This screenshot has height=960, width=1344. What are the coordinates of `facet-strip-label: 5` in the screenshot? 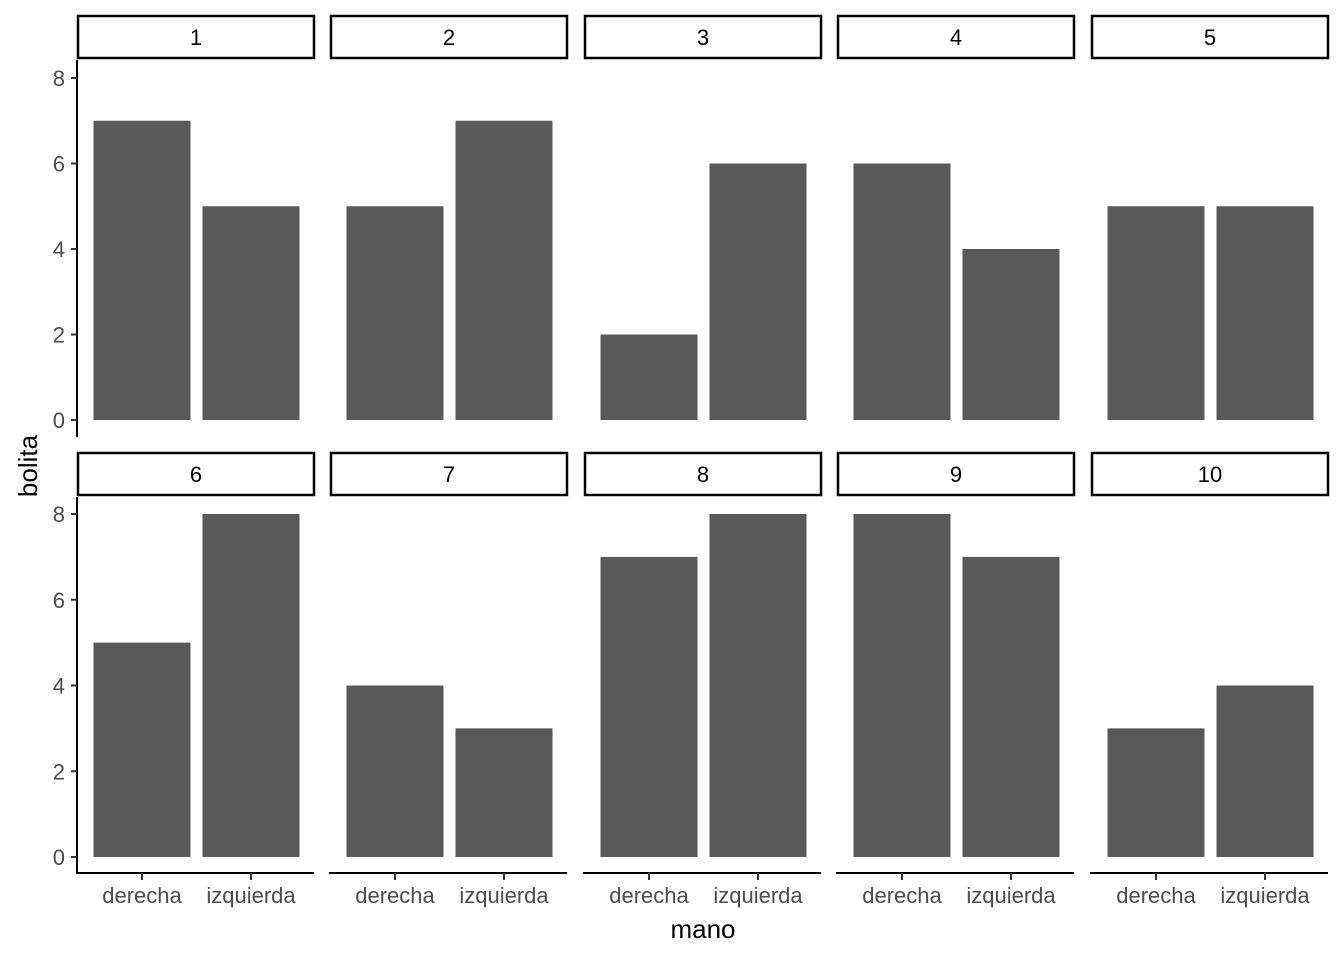 It's located at (1210, 37).